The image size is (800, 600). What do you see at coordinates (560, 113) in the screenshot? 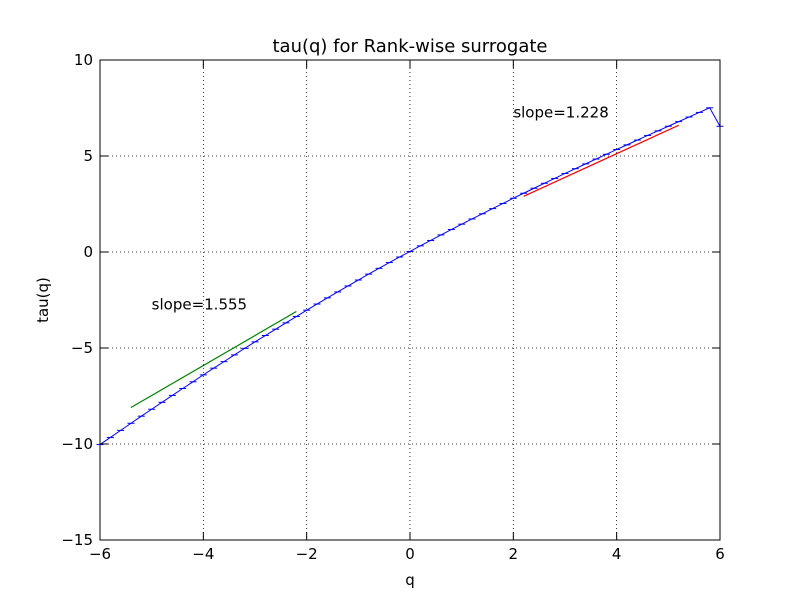
I see `slope-annotation: slope=1.228` at bounding box center [560, 113].